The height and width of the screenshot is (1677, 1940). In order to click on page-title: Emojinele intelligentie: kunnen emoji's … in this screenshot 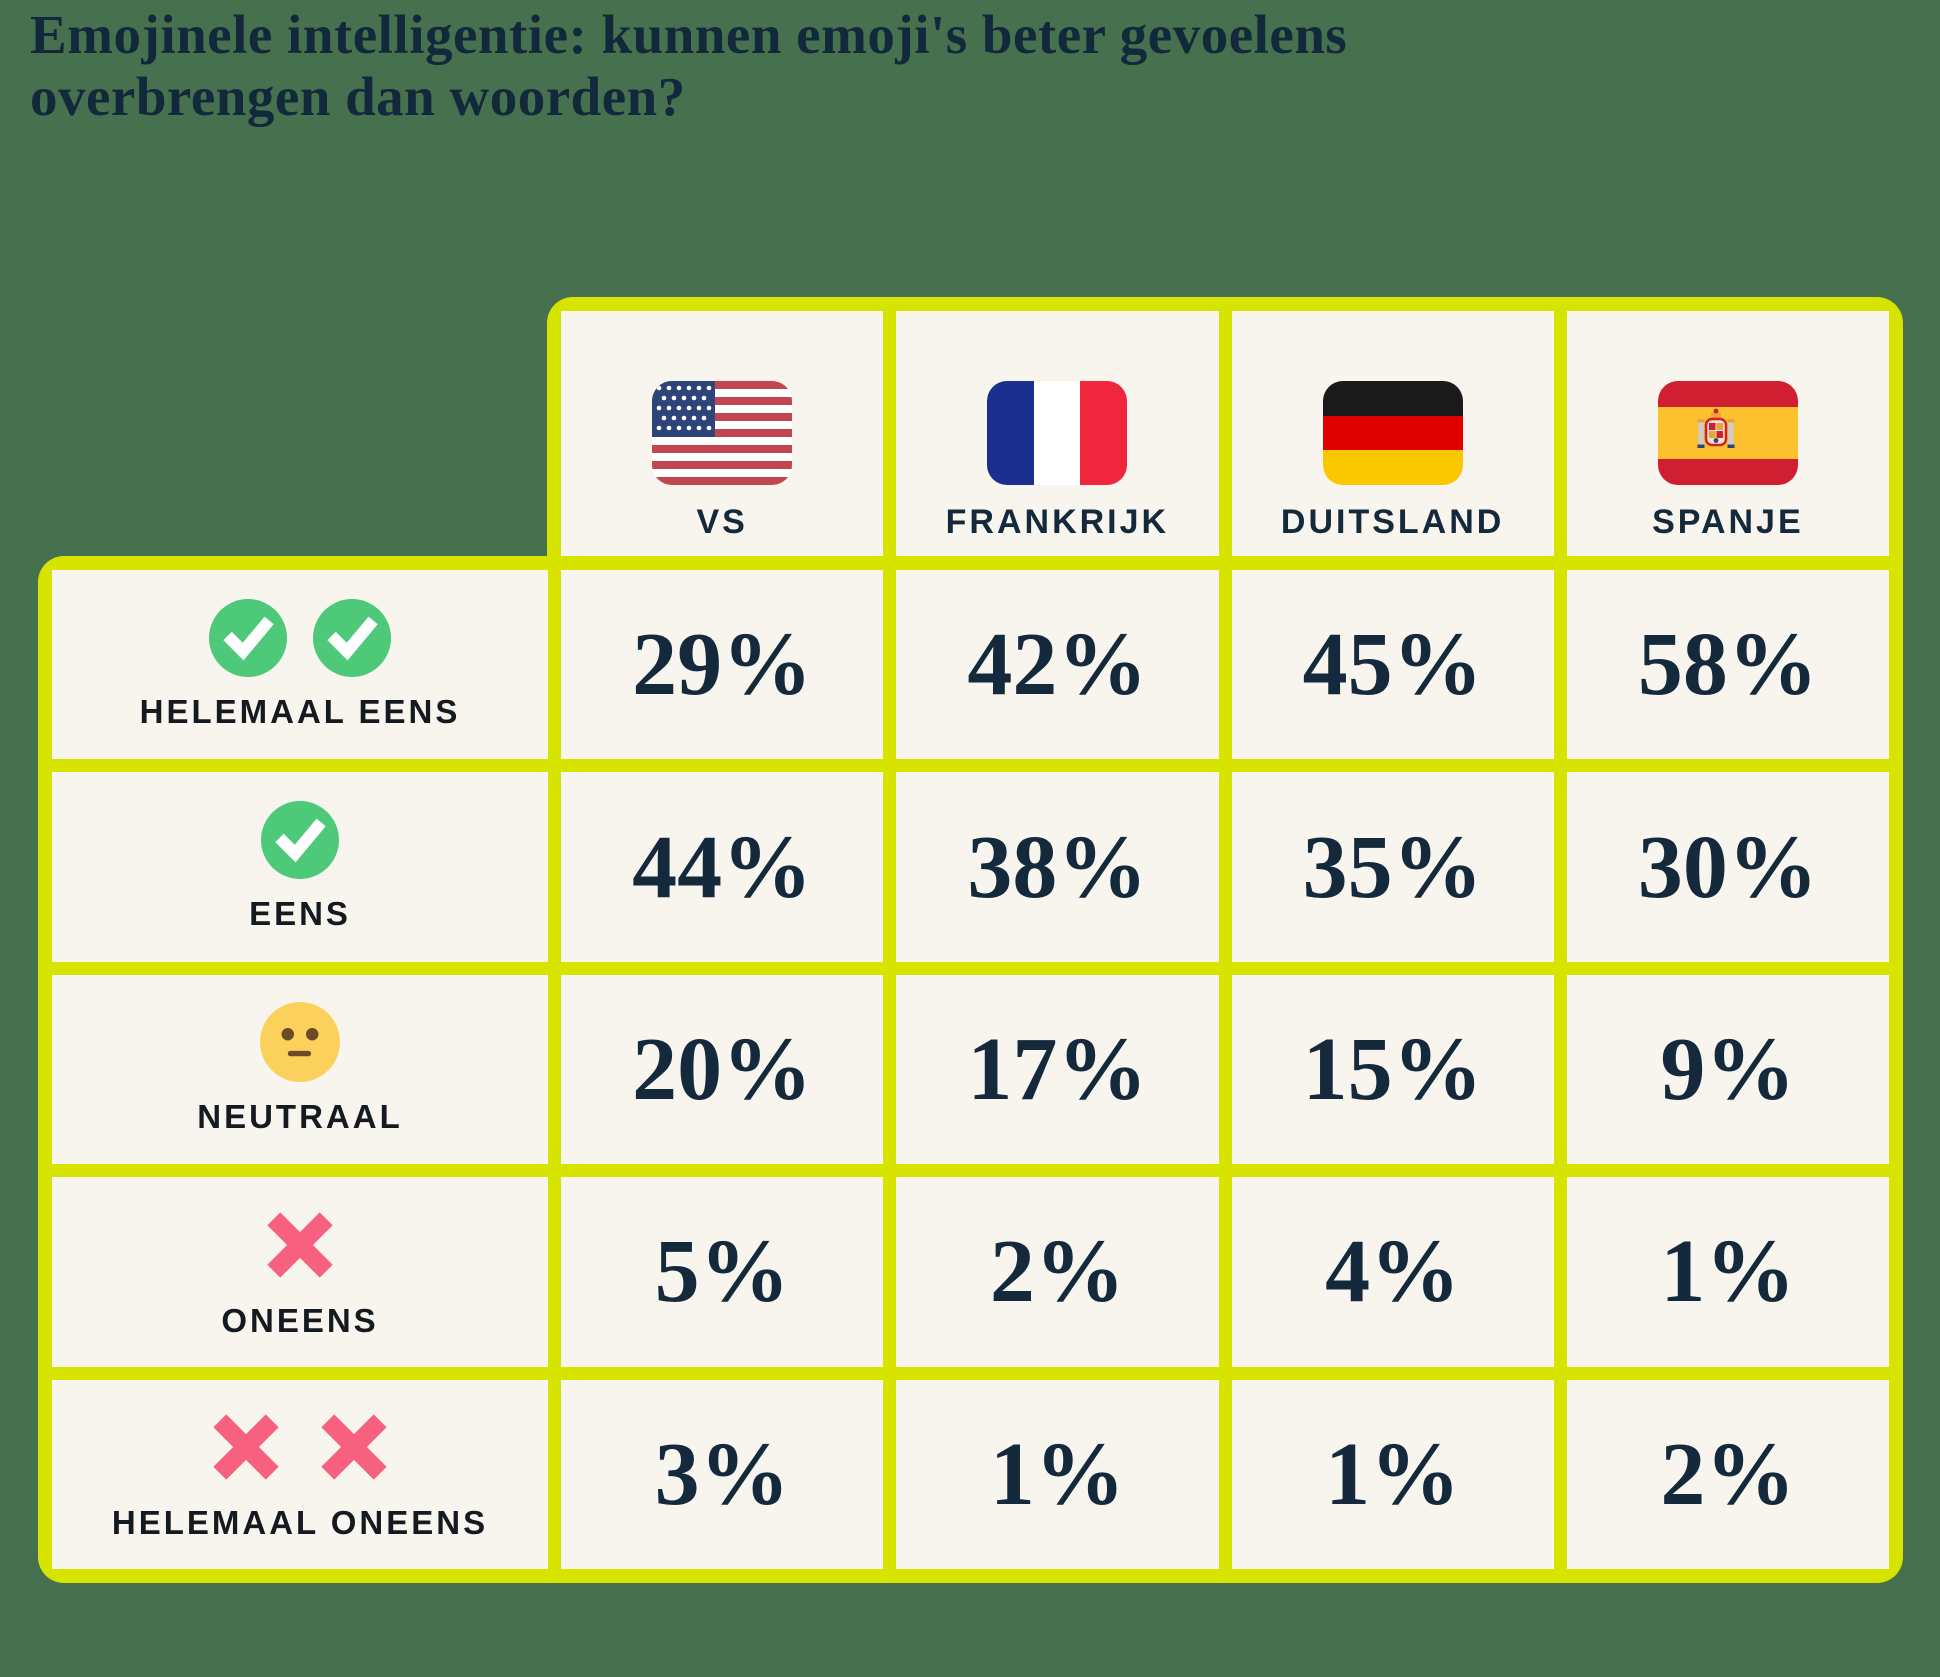, I will do `click(689, 66)`.